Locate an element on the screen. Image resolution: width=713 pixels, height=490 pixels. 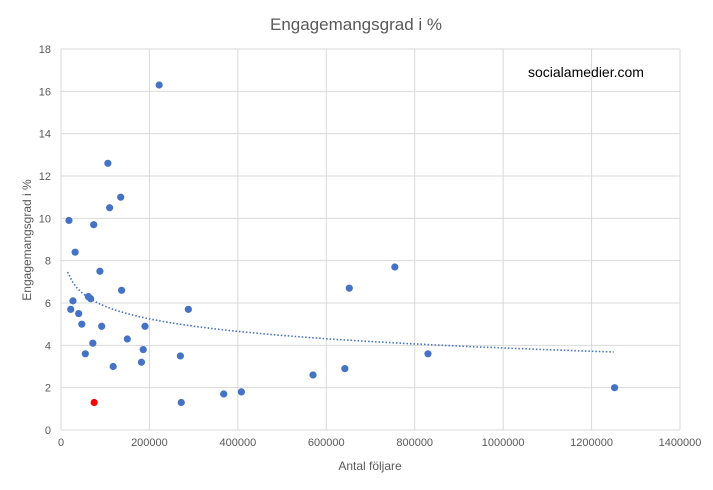
x-axis-label: Antal följare is located at coordinates (370, 466).